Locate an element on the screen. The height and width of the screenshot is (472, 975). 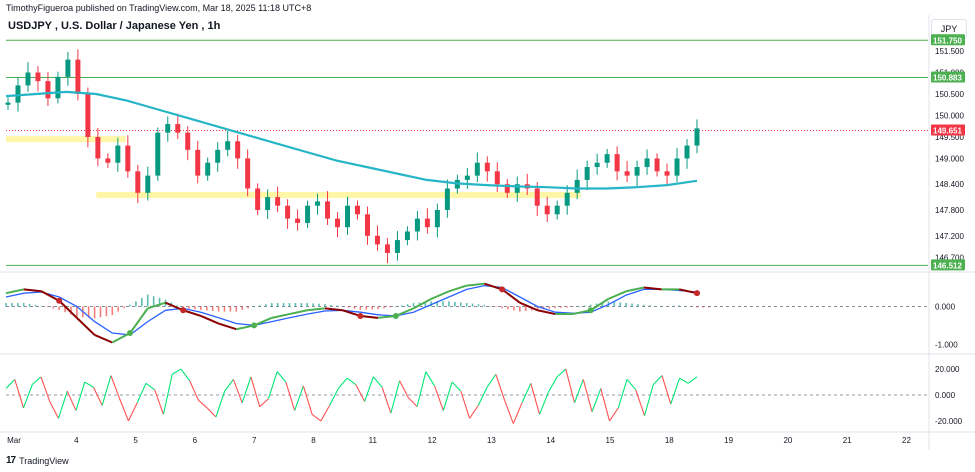
chart-title: USDJPY , U.S. Dollar / Japanese Yen , 1h is located at coordinates (114, 26).